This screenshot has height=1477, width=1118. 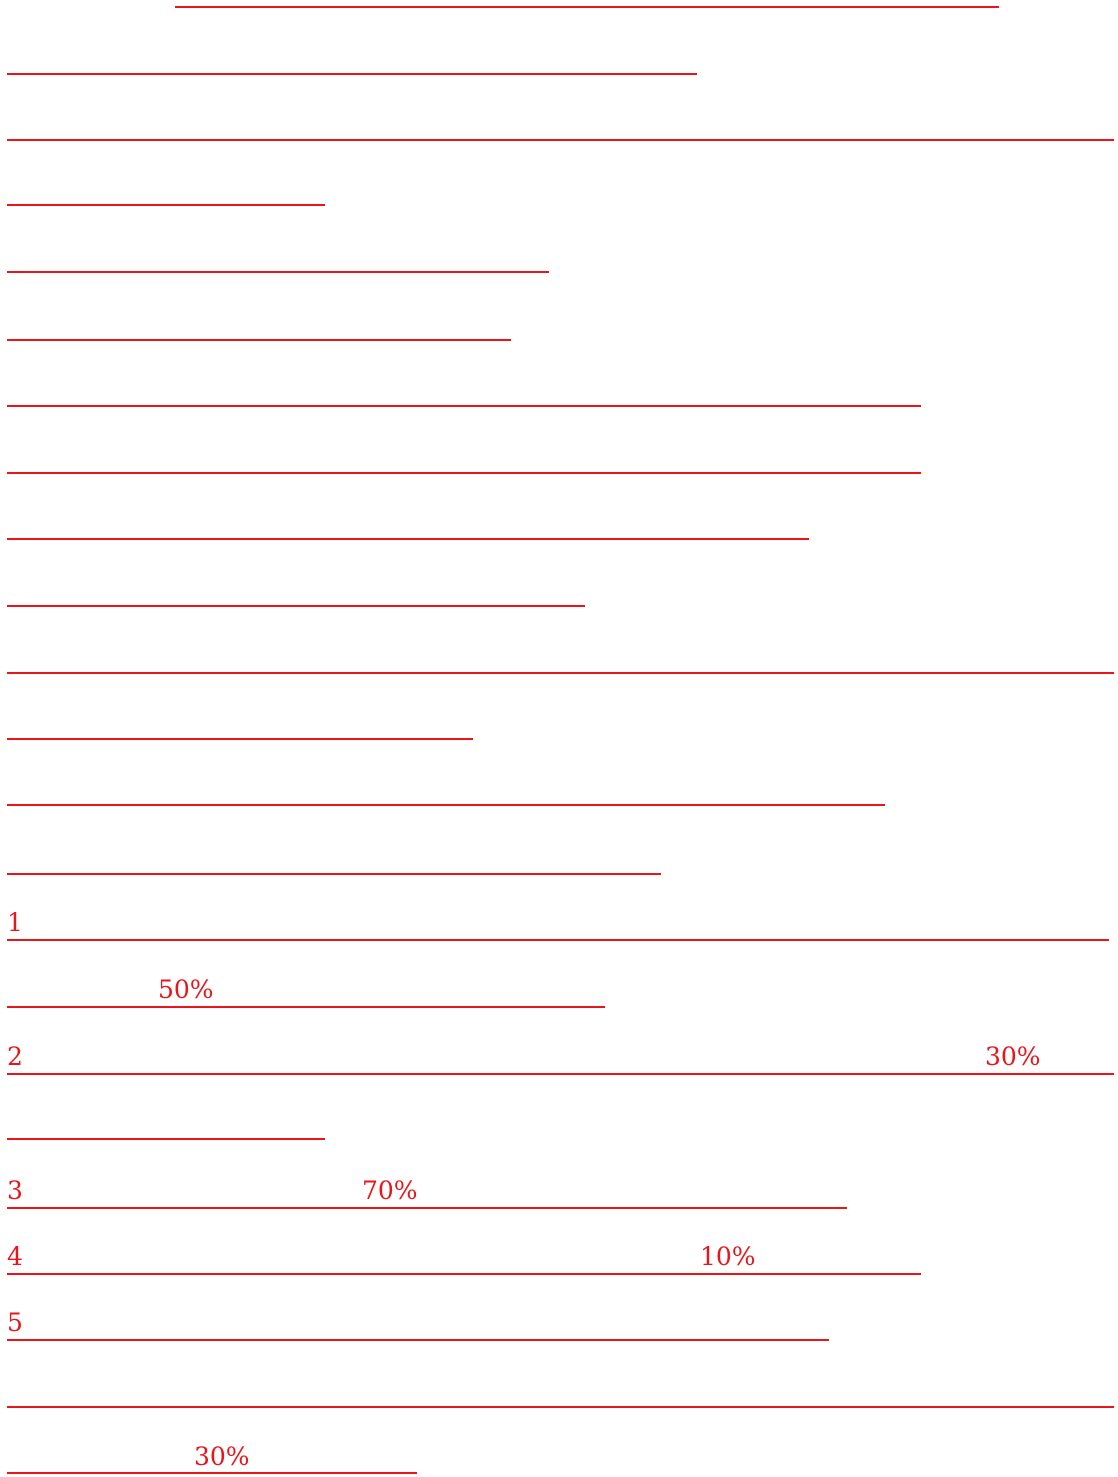 What do you see at coordinates (186, 989) in the screenshot?
I see `percent-50: 50%` at bounding box center [186, 989].